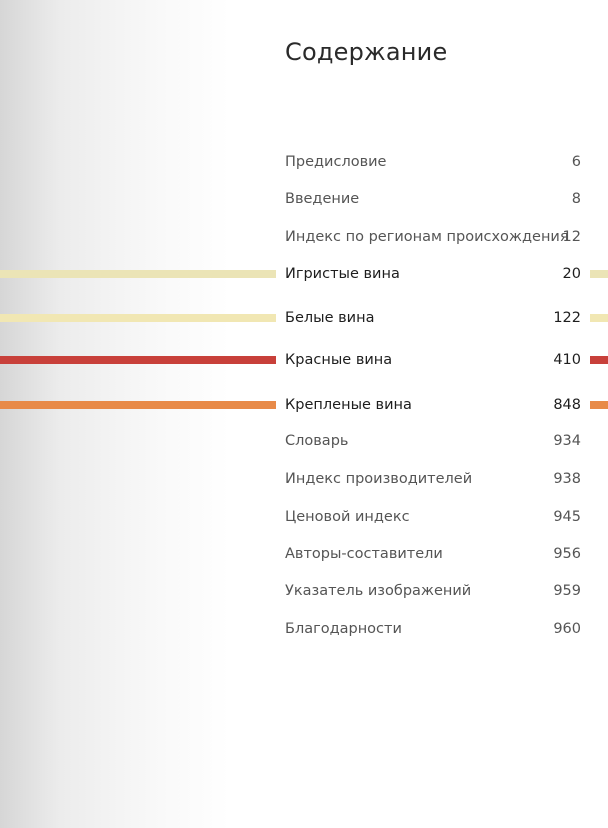 This screenshot has width=608, height=828. What do you see at coordinates (342, 274) in the screenshot?
I see `entry-title: Игристые вина` at bounding box center [342, 274].